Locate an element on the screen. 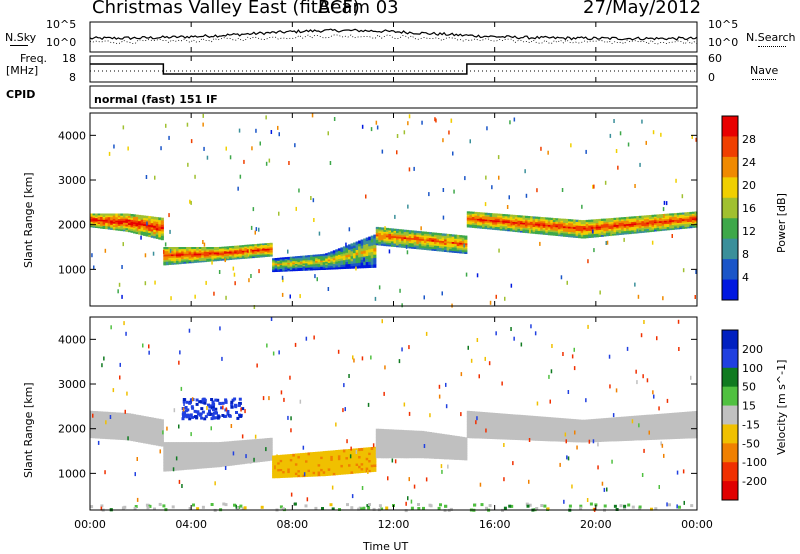 The height and width of the screenshot is (554, 800). nsearch-legend-line is located at coordinates (772, 46).